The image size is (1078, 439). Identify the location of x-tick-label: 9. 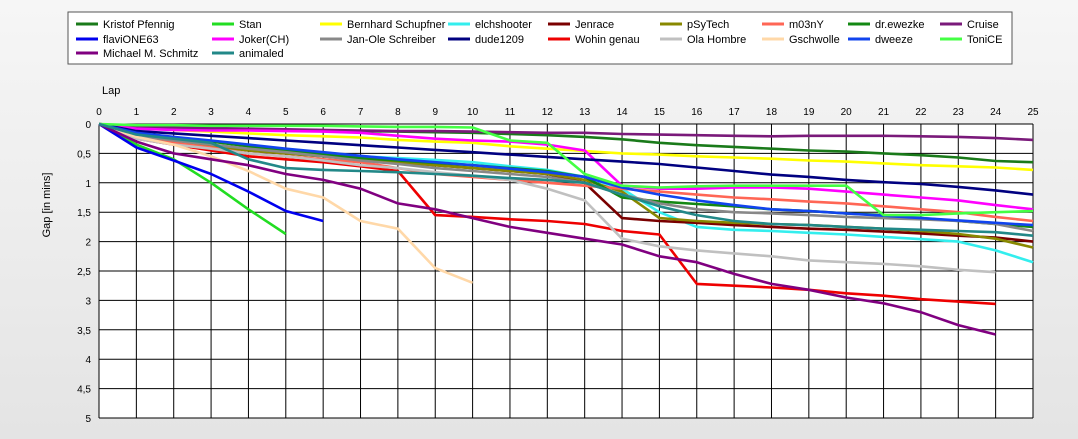
(435, 112).